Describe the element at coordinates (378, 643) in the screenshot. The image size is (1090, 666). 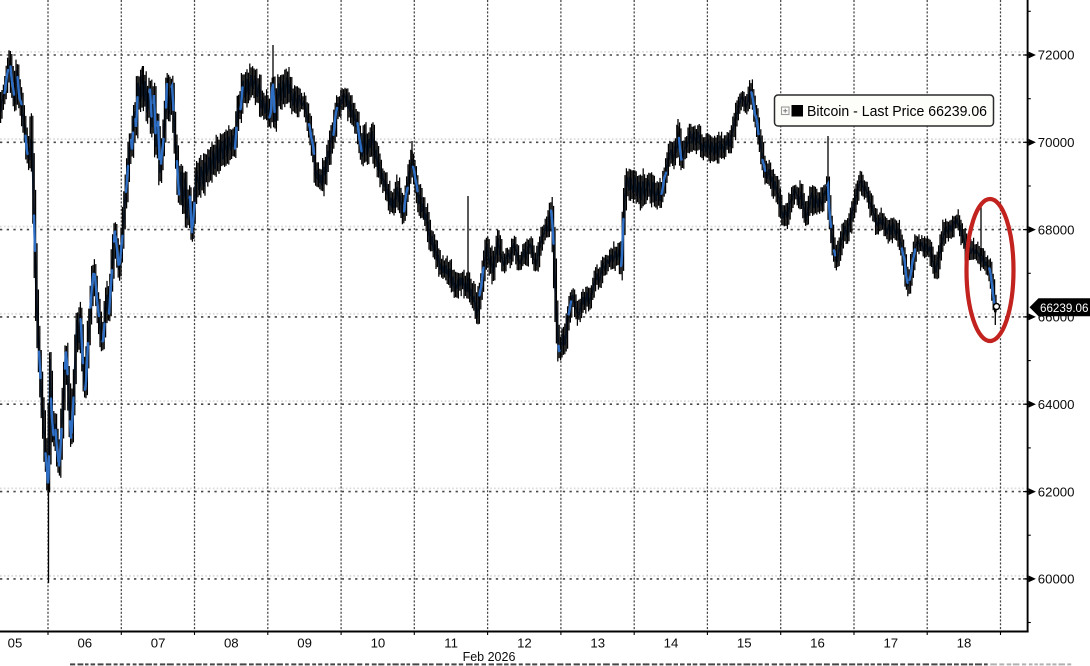
I see `svg-text: 10` at that location.